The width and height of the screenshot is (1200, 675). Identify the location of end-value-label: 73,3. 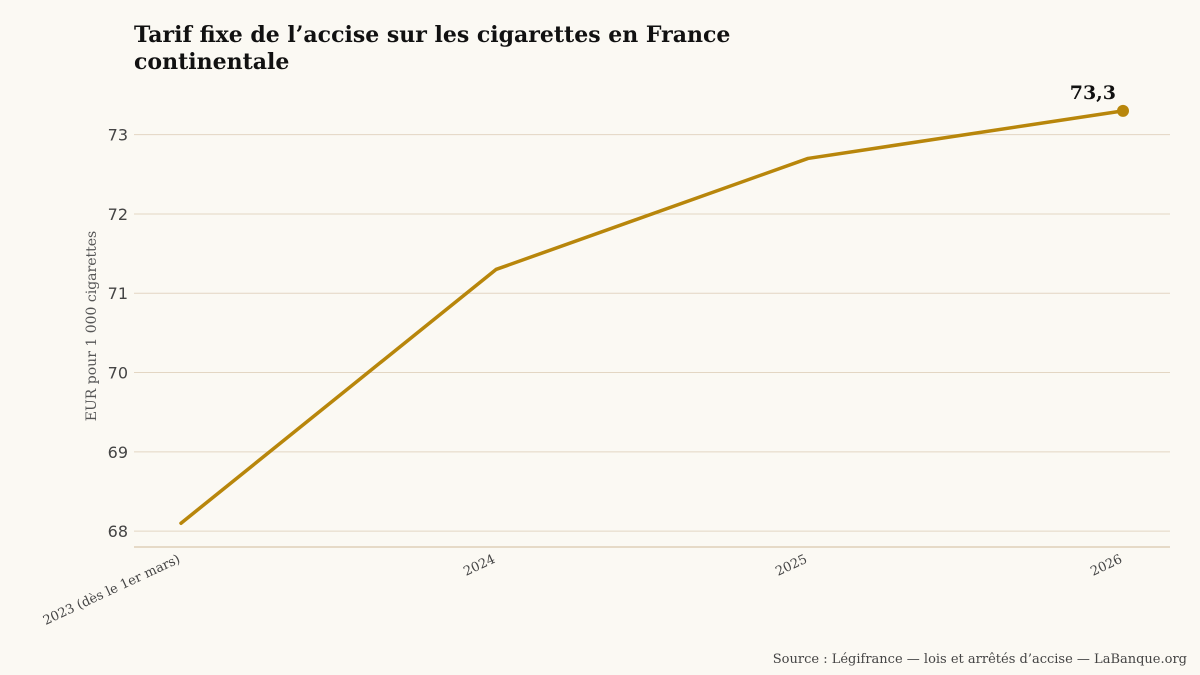
(1093, 93).